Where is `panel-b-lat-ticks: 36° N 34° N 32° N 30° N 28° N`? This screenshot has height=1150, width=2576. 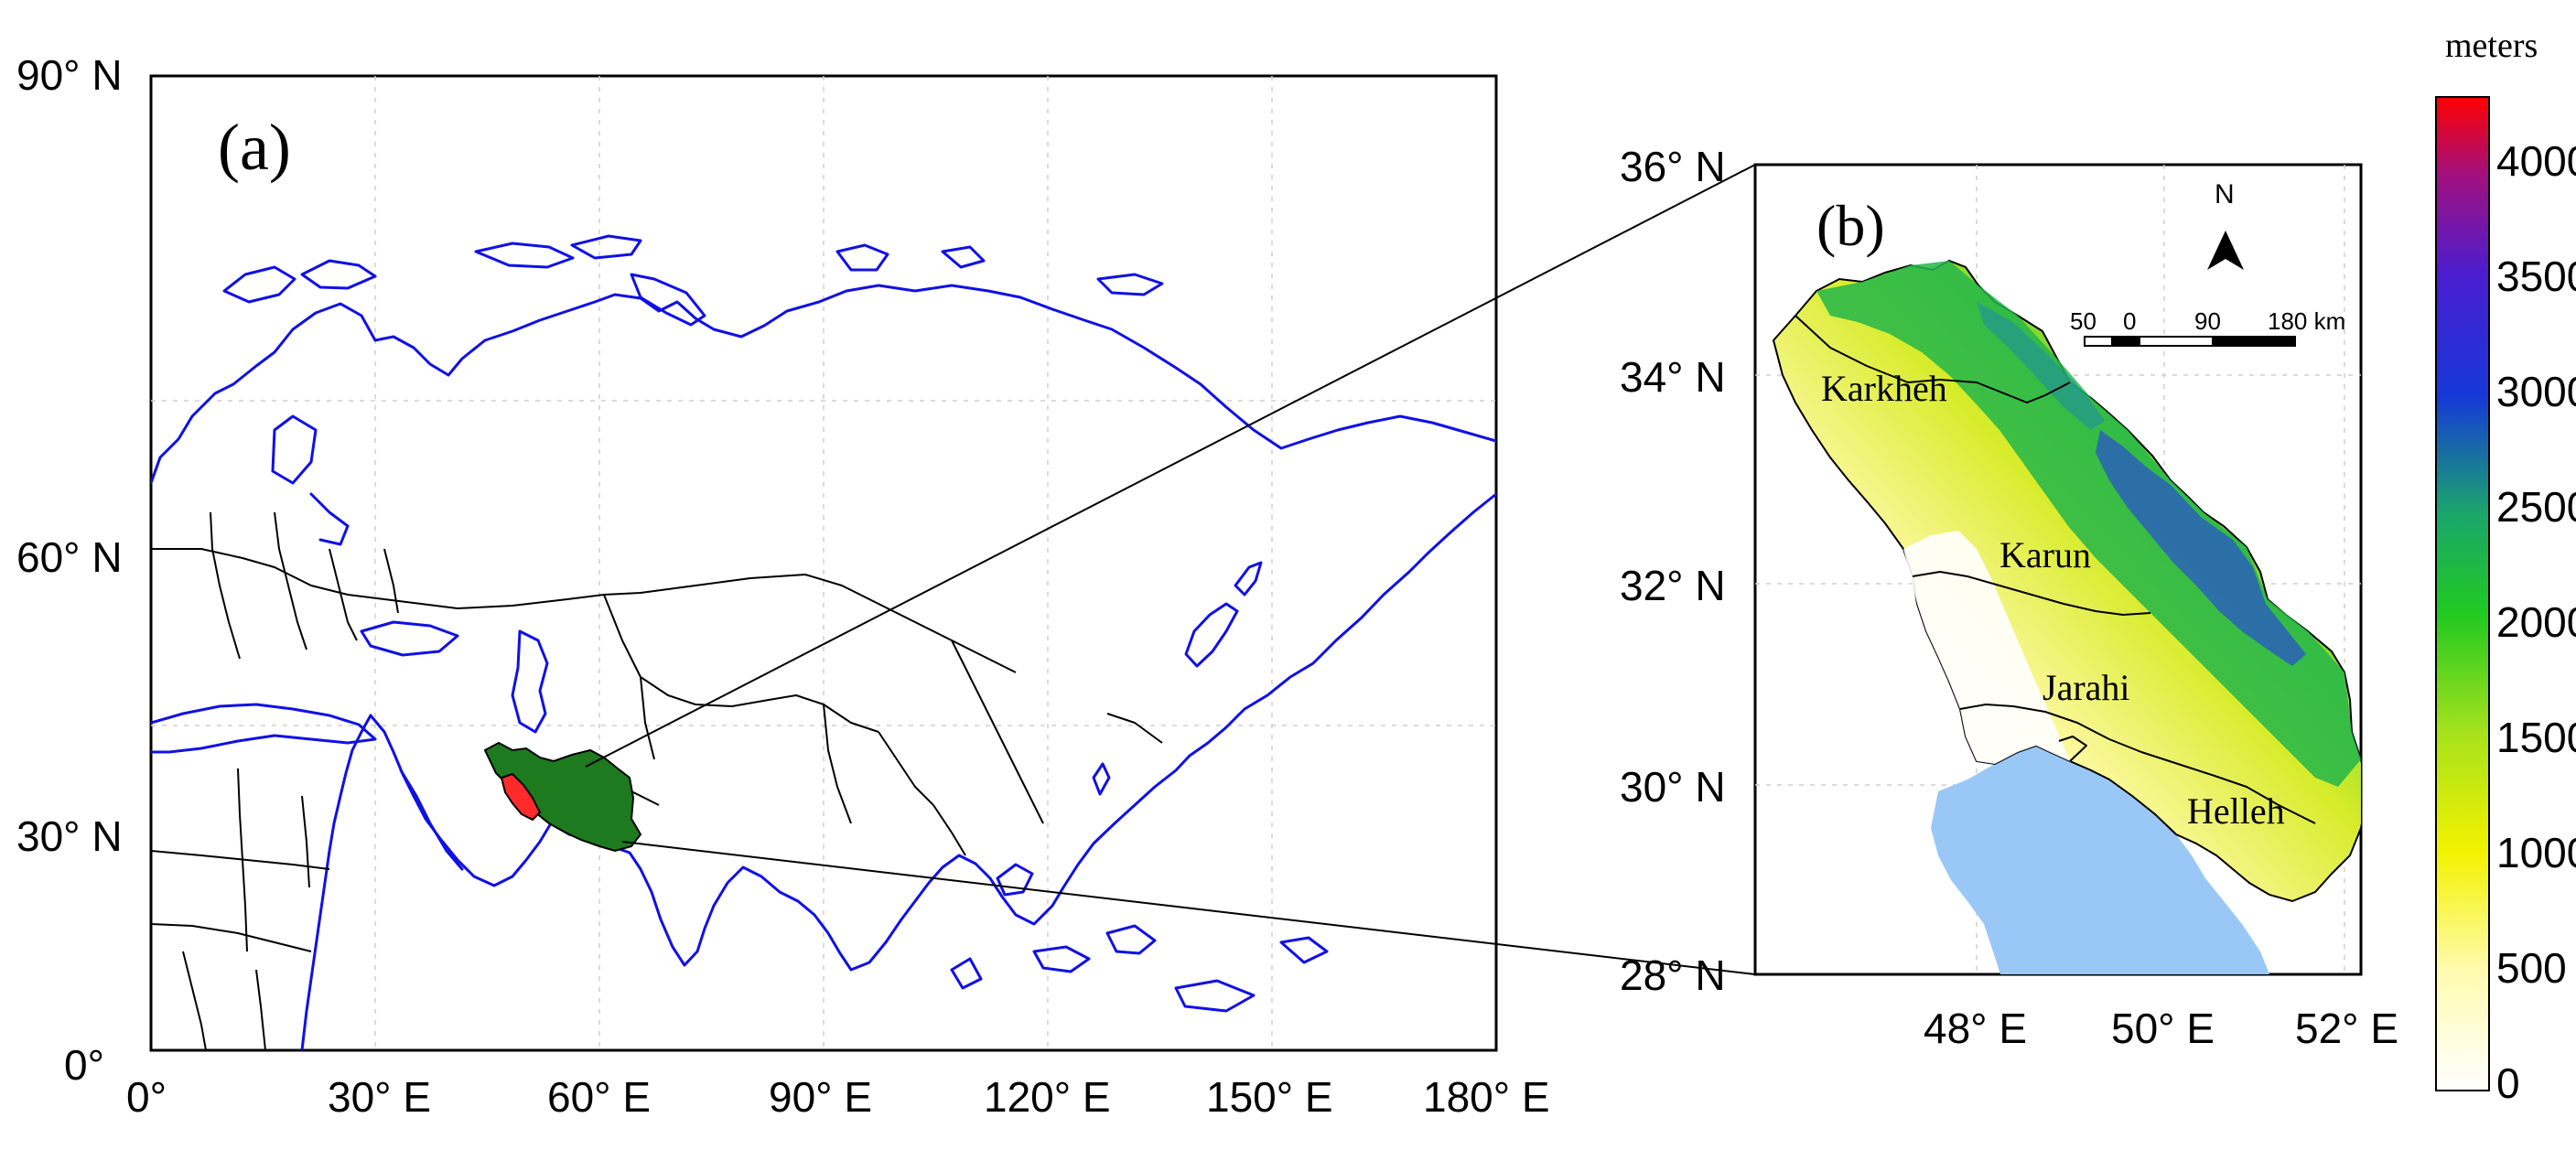
panel-b-lat-ticks: 36° N 34° N 32° N 30° N 28° N is located at coordinates (1673, 571).